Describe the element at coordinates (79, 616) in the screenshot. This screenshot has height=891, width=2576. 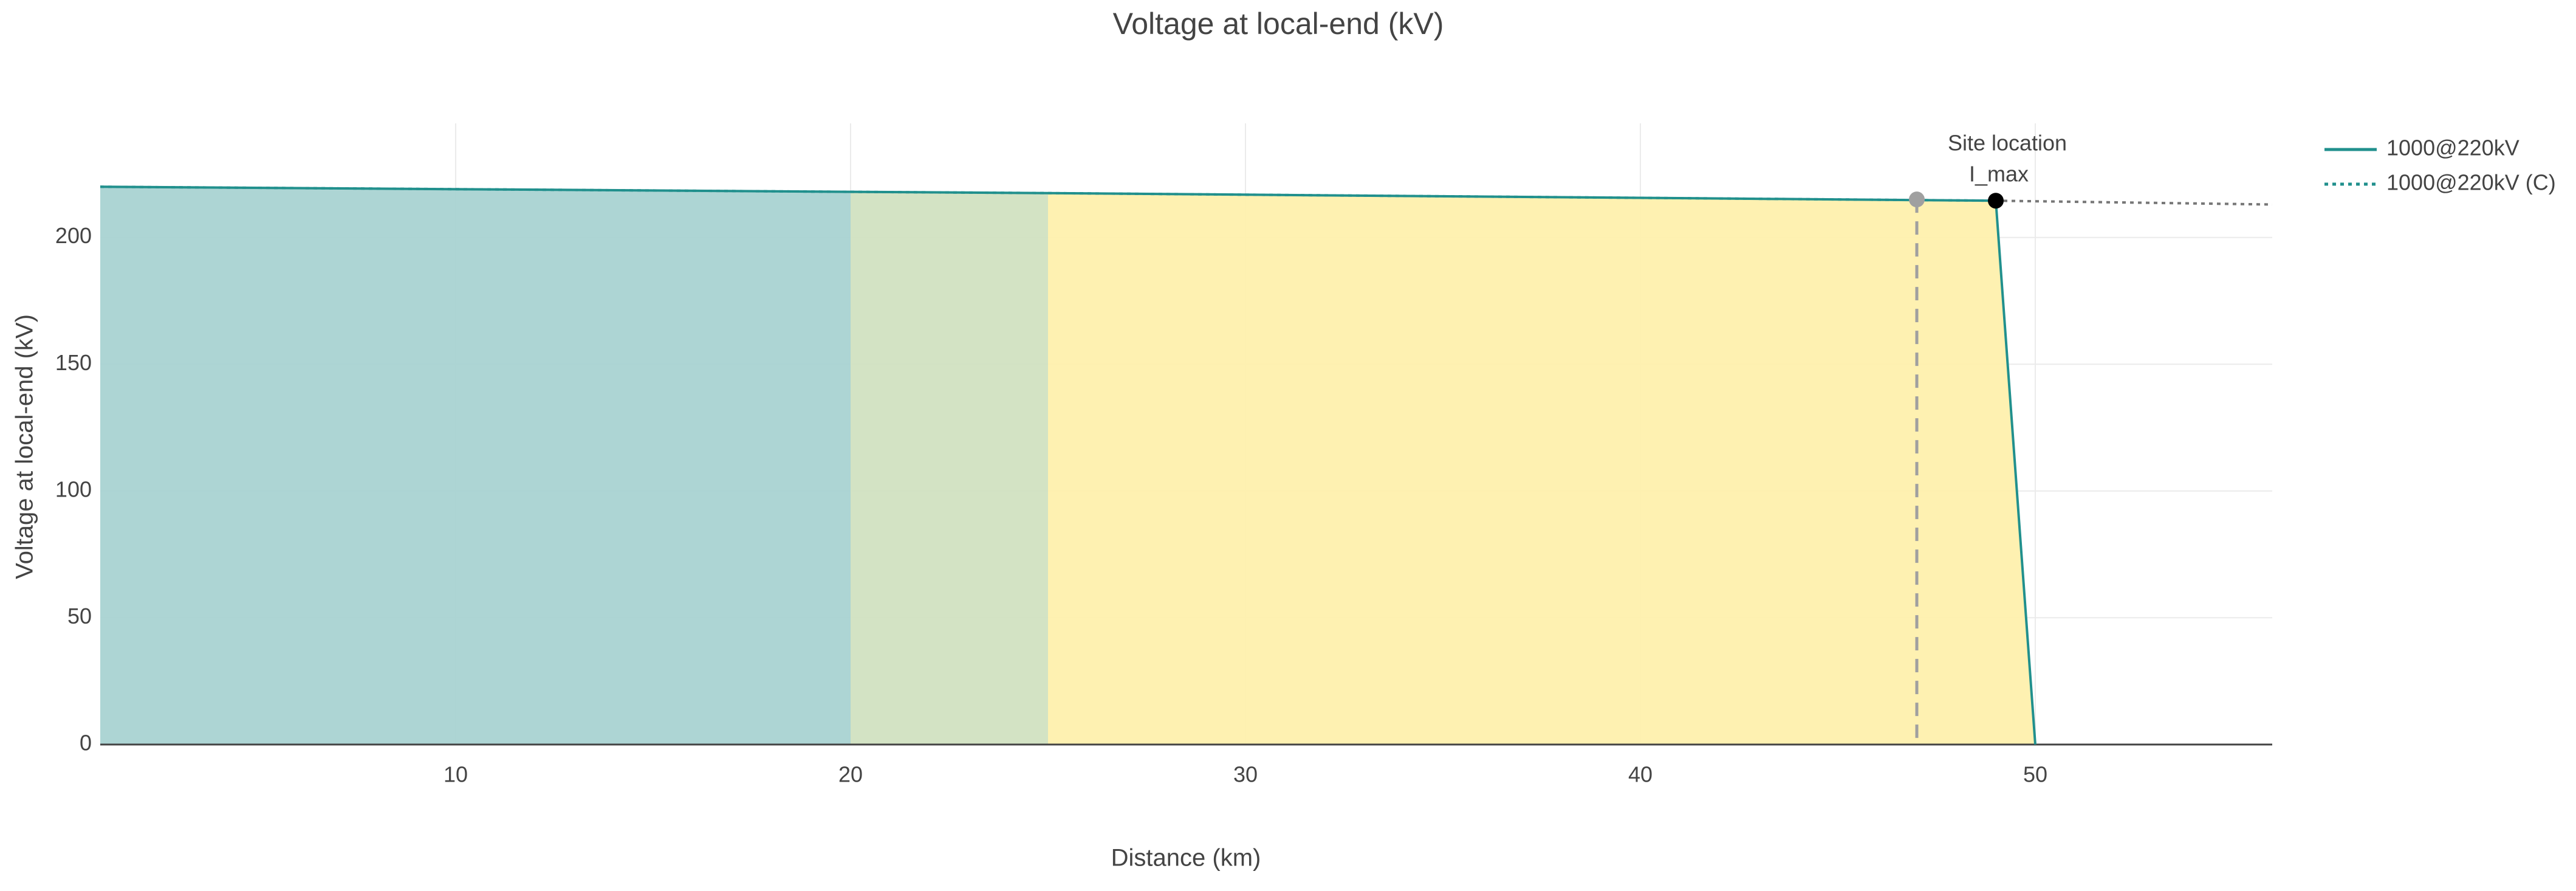
I see `y-tick-label: 50` at that location.